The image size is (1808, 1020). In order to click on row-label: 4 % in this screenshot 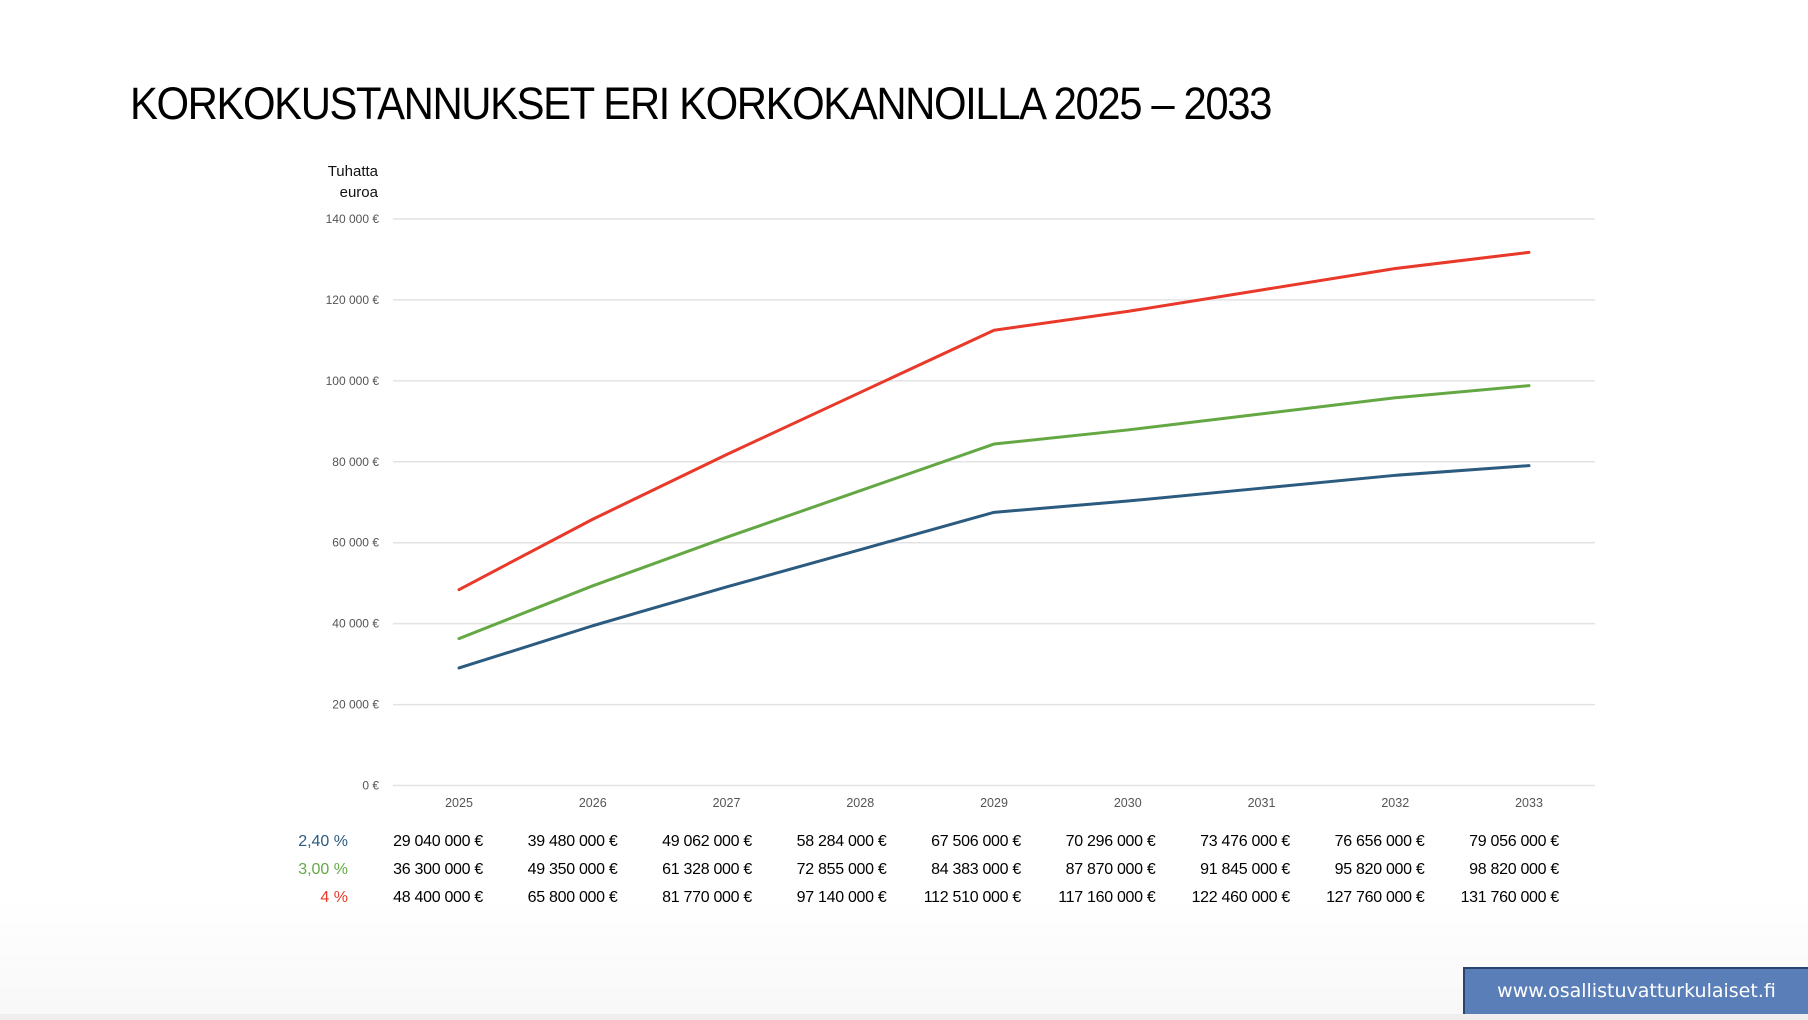, I will do `click(334, 897)`.